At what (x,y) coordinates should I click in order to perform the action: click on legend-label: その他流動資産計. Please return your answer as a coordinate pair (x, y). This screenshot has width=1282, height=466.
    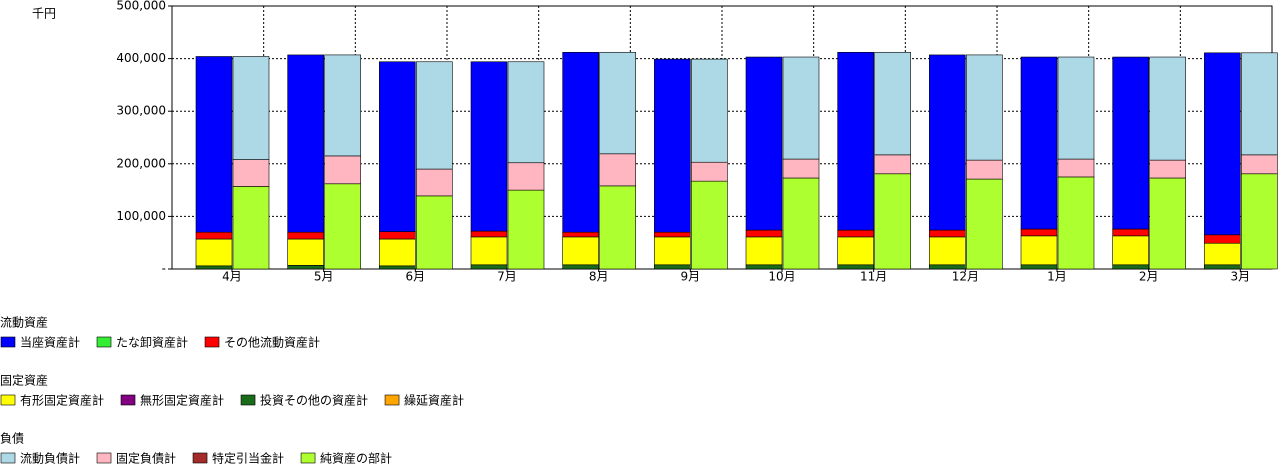
    Looking at the image, I should click on (272, 342).